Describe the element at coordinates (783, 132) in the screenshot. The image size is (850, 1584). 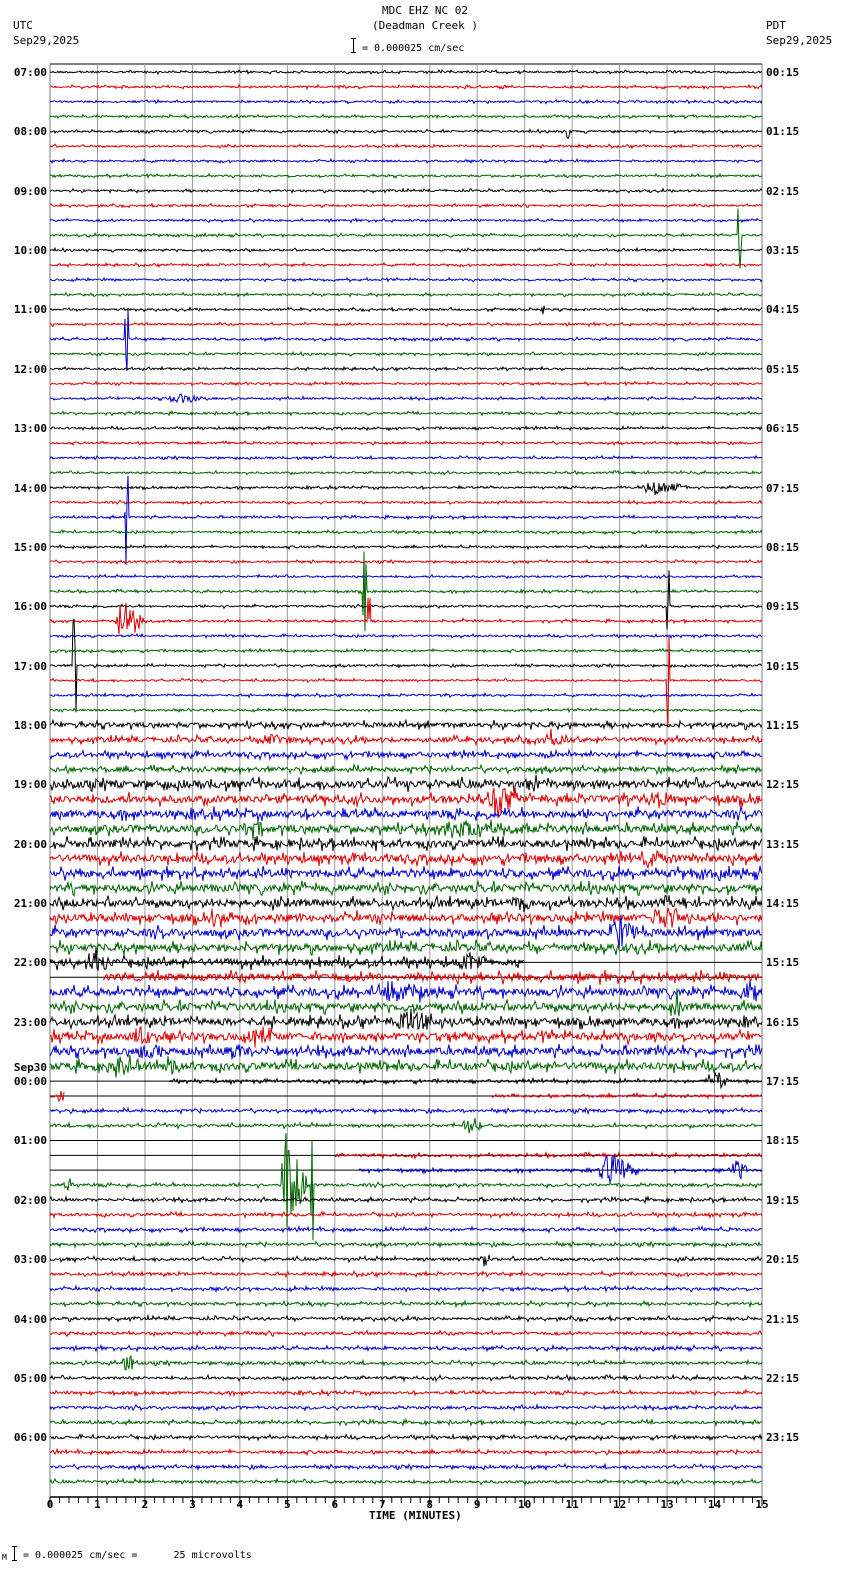
I see `pdt-time-label: 01:15` at that location.